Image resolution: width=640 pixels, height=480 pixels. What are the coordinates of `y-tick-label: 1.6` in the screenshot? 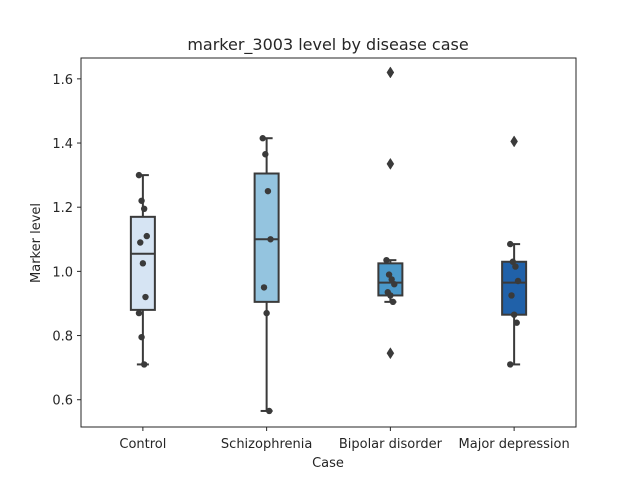 It's located at (62, 80).